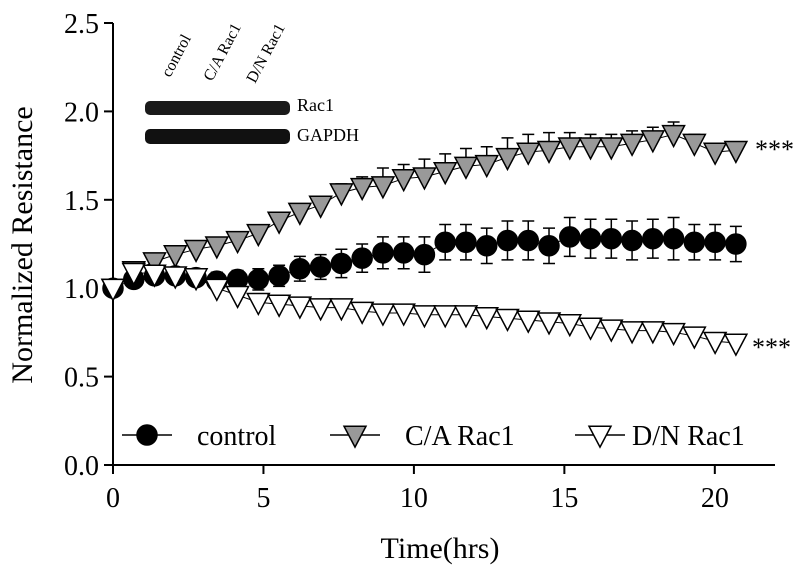 The width and height of the screenshot is (800, 571). Describe the element at coordinates (177, 55) in the screenshot. I see `lane-label: control` at that location.